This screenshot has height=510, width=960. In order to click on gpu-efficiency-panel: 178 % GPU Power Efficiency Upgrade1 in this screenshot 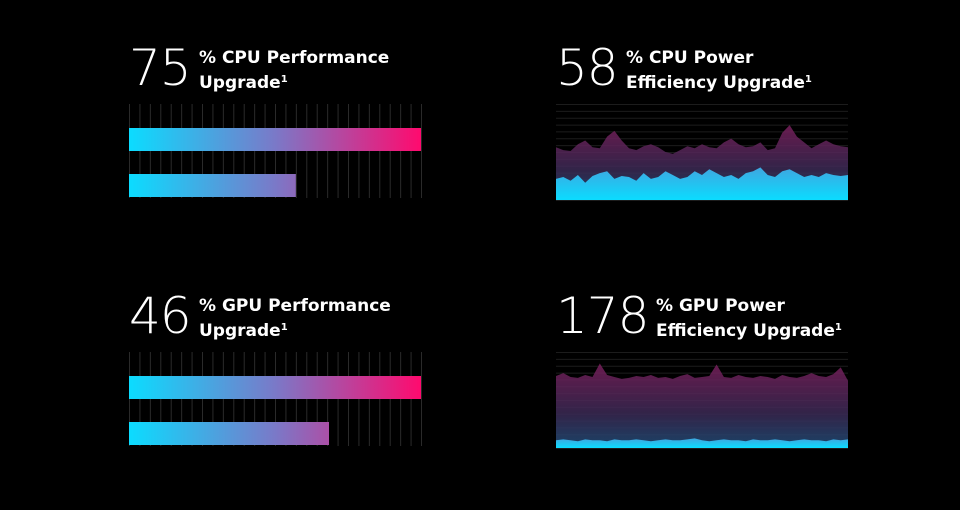, I will do `click(716, 373)`.